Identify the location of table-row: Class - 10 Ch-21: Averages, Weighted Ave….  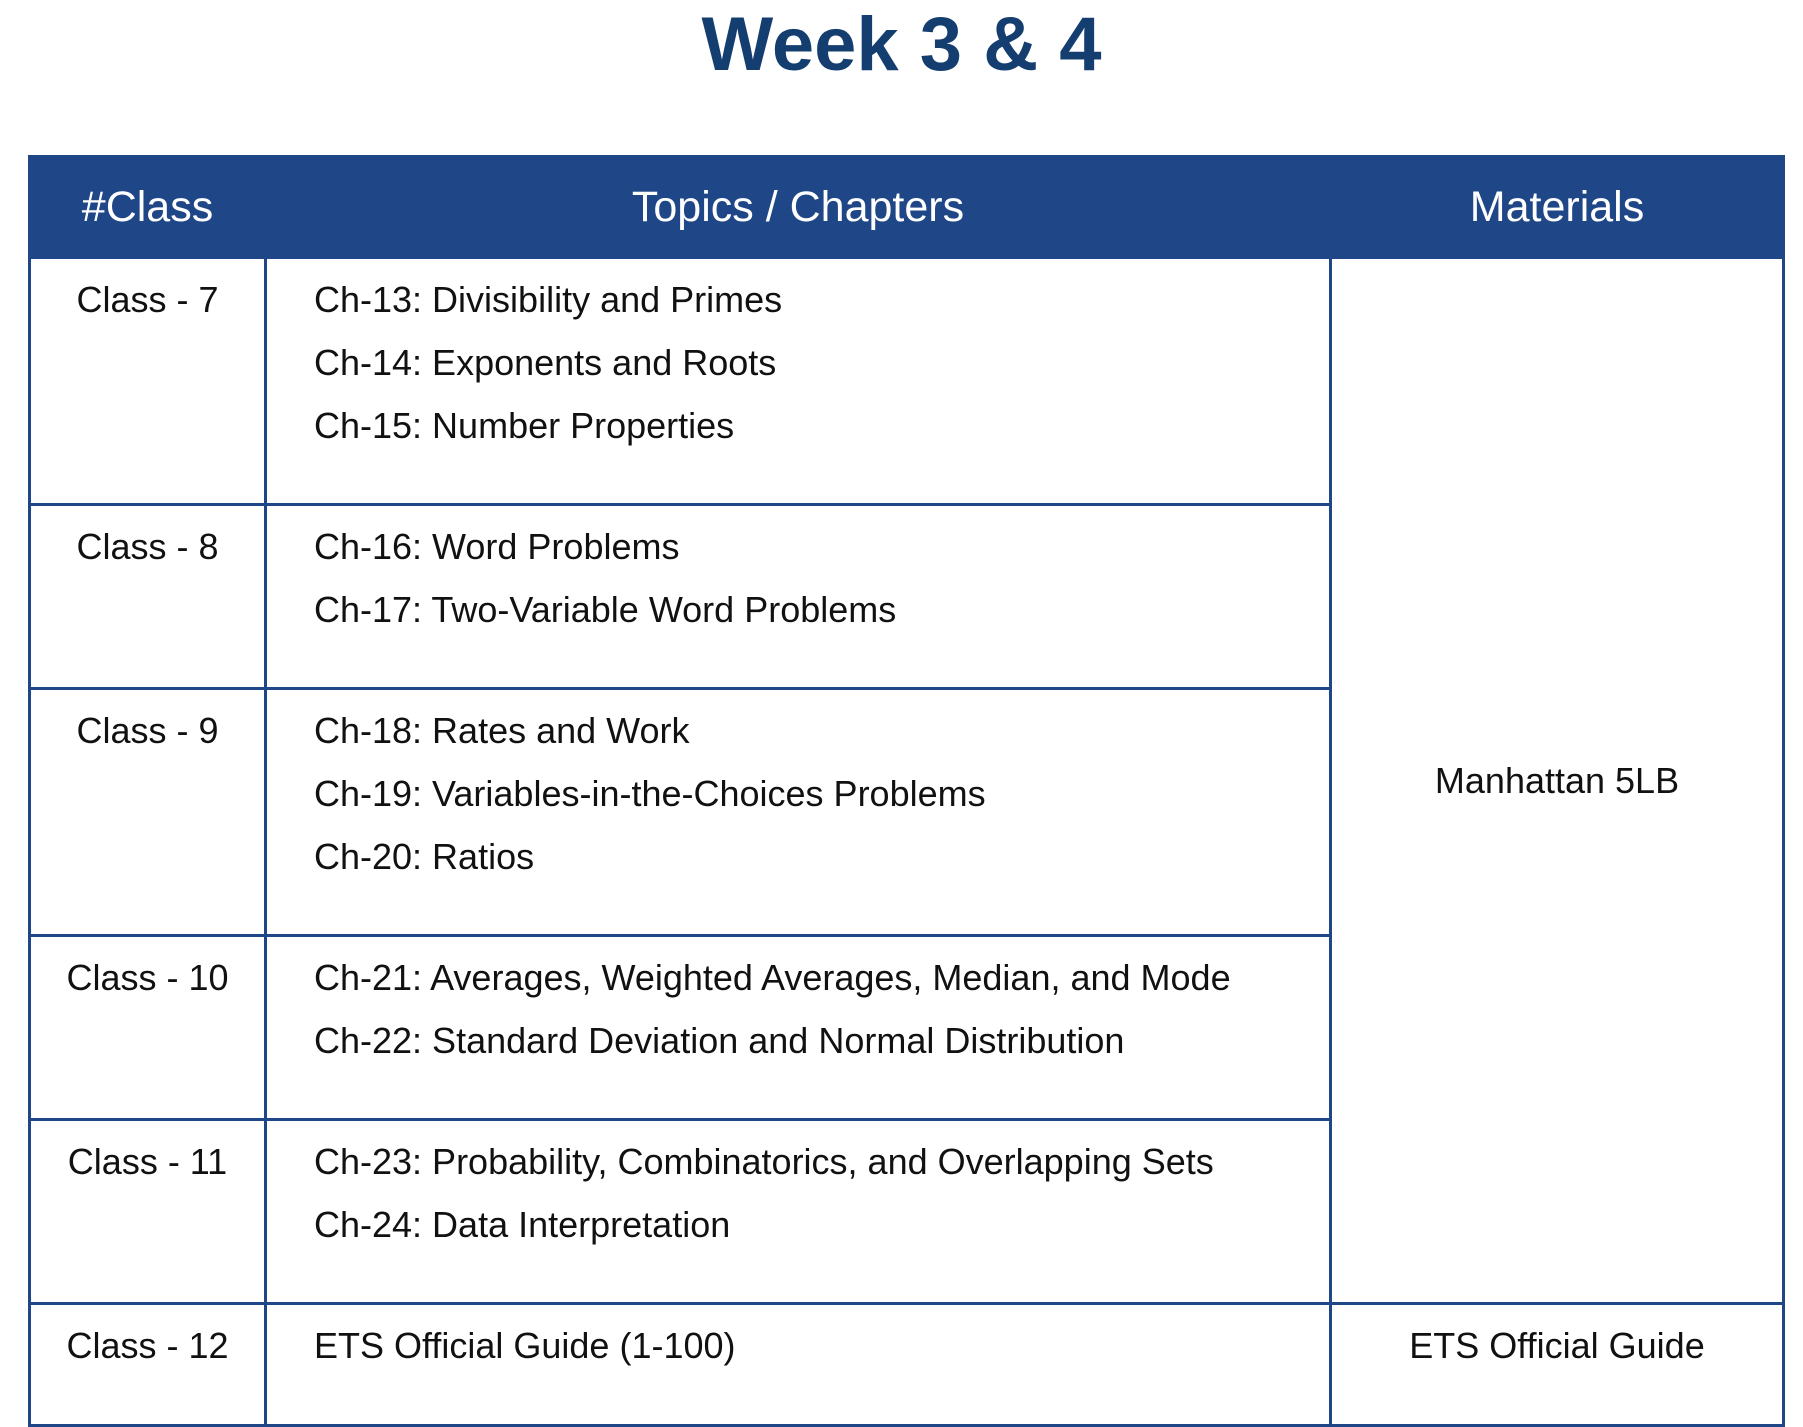
(906, 1027).